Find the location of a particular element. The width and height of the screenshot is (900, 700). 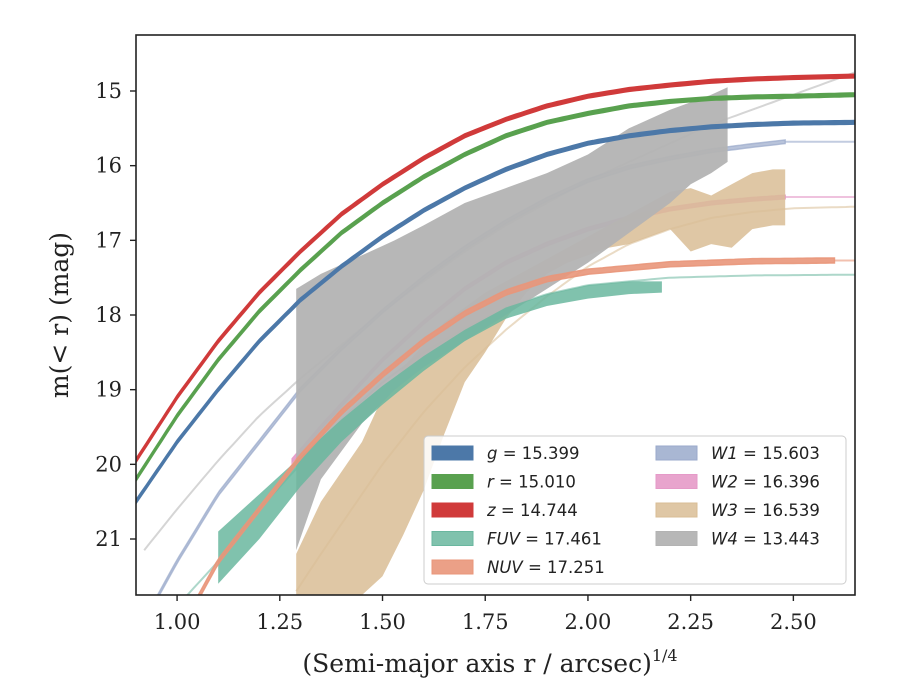

x-tick-label: 2.25 is located at coordinates (690, 622).